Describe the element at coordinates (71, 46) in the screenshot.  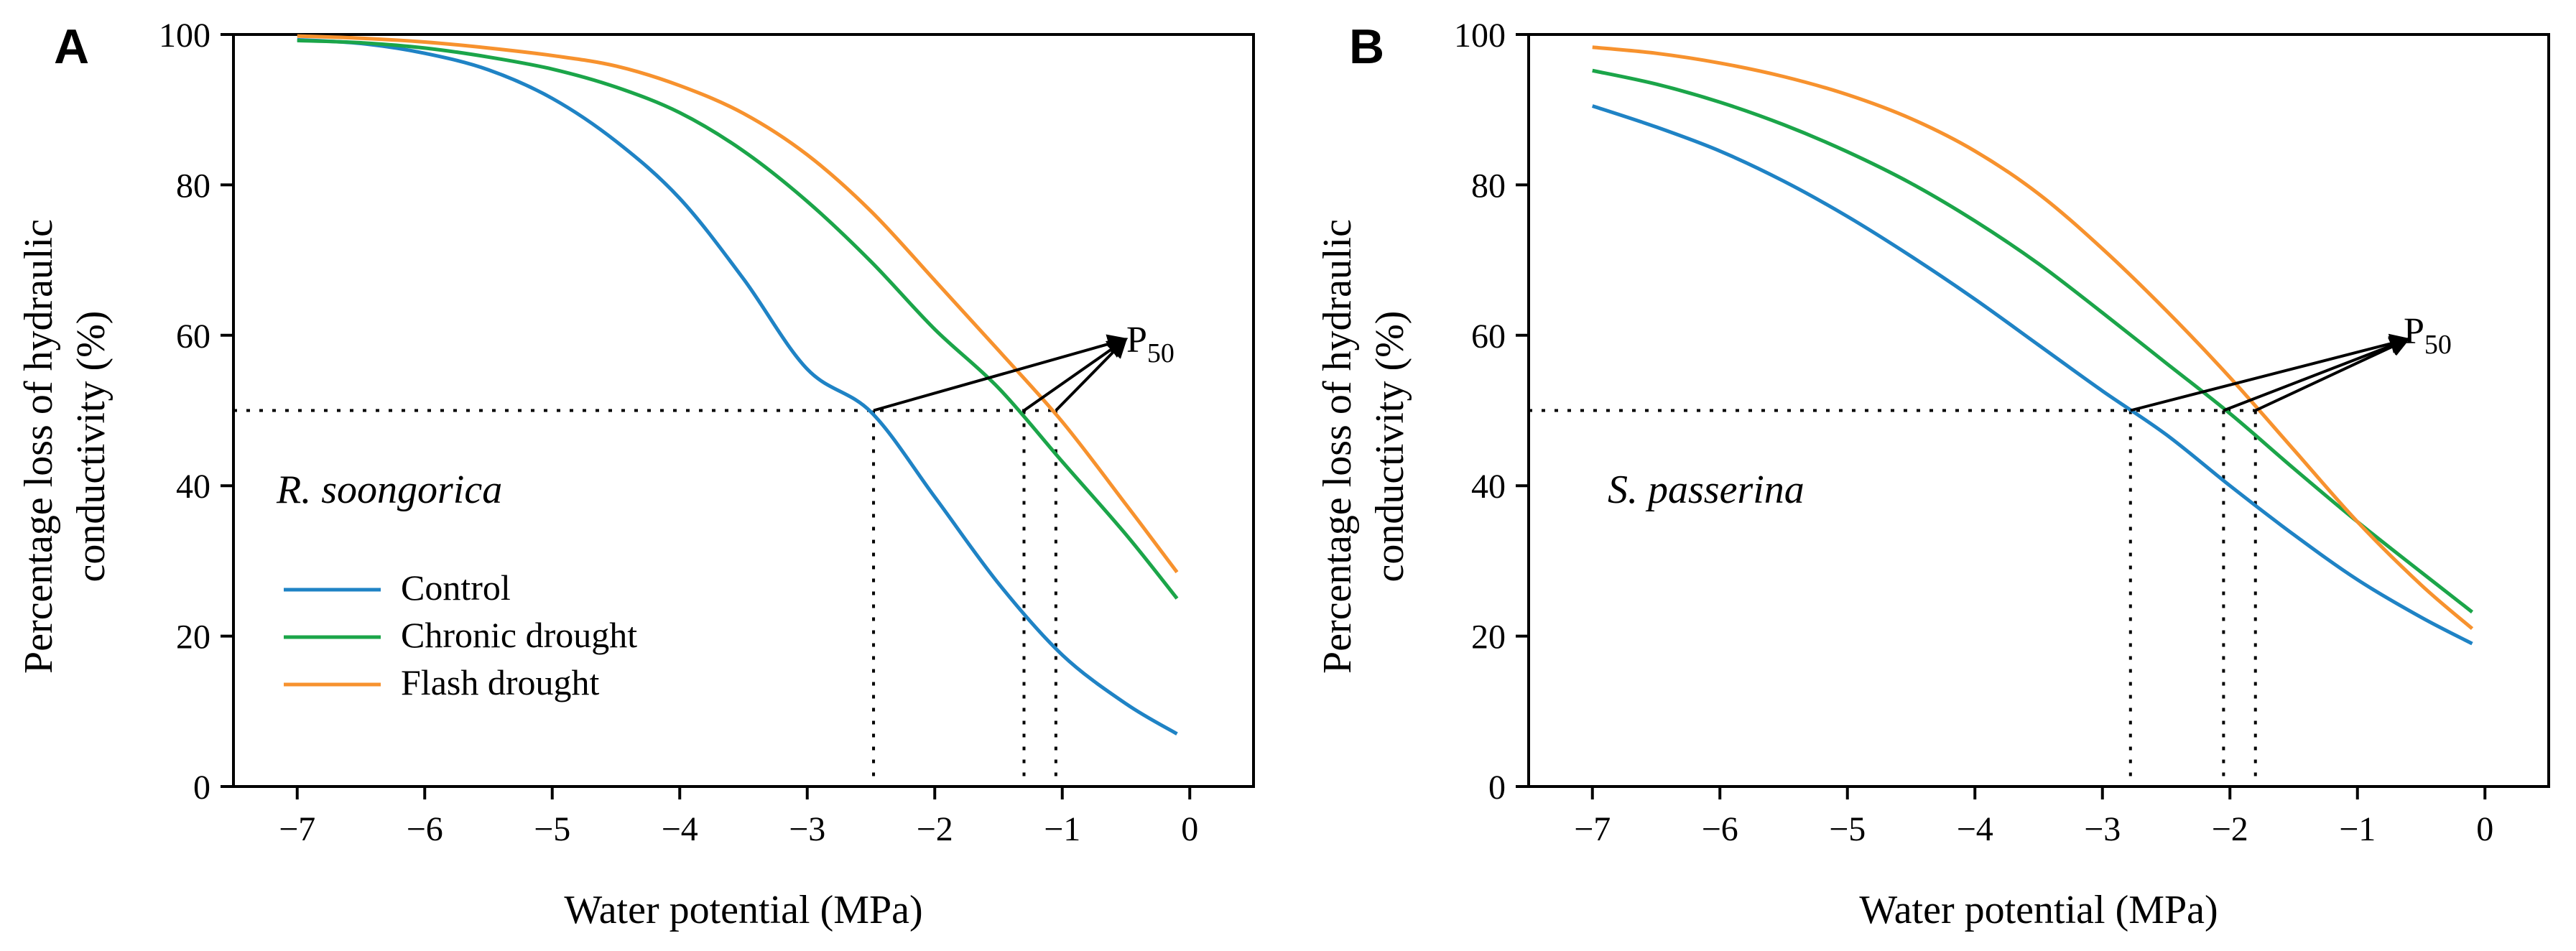
I see `panel-label: A` at that location.